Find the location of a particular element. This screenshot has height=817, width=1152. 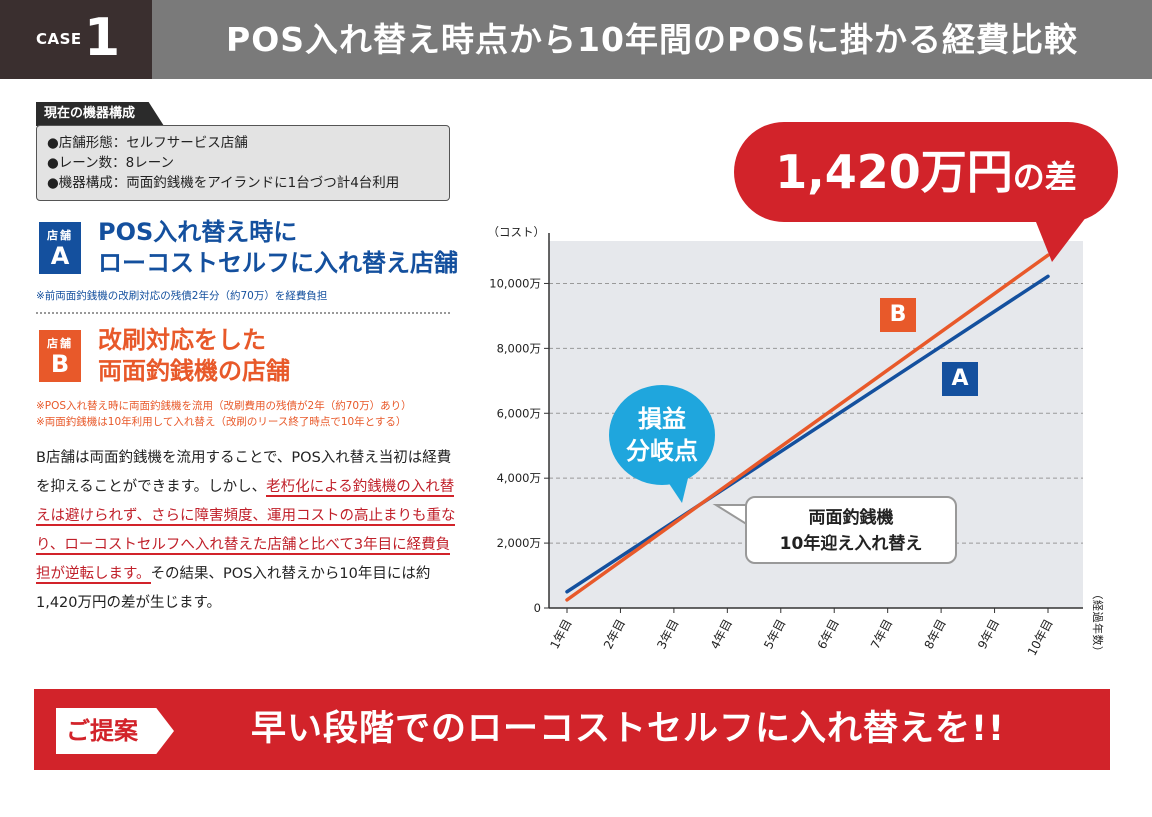

store-b-title-line2: 両面釣銭機の店舗 is located at coordinates (194, 371).